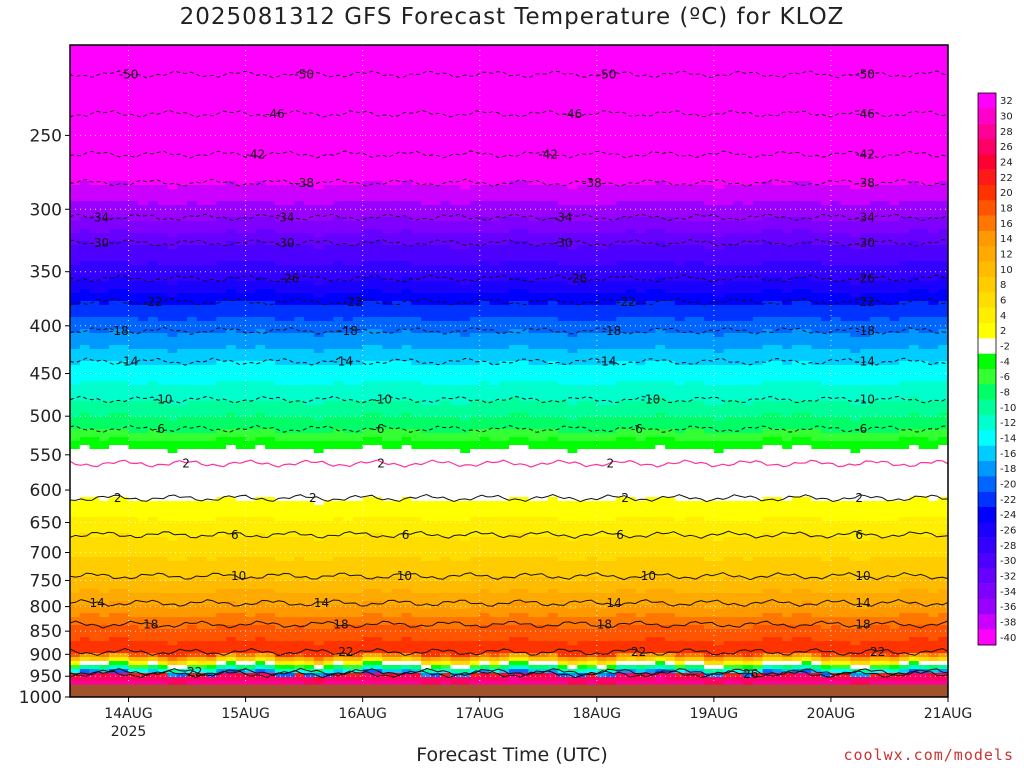 This screenshot has height=768, width=1024. Describe the element at coordinates (46, 210) in the screenshot. I see `y-tick-label: 300` at that location.